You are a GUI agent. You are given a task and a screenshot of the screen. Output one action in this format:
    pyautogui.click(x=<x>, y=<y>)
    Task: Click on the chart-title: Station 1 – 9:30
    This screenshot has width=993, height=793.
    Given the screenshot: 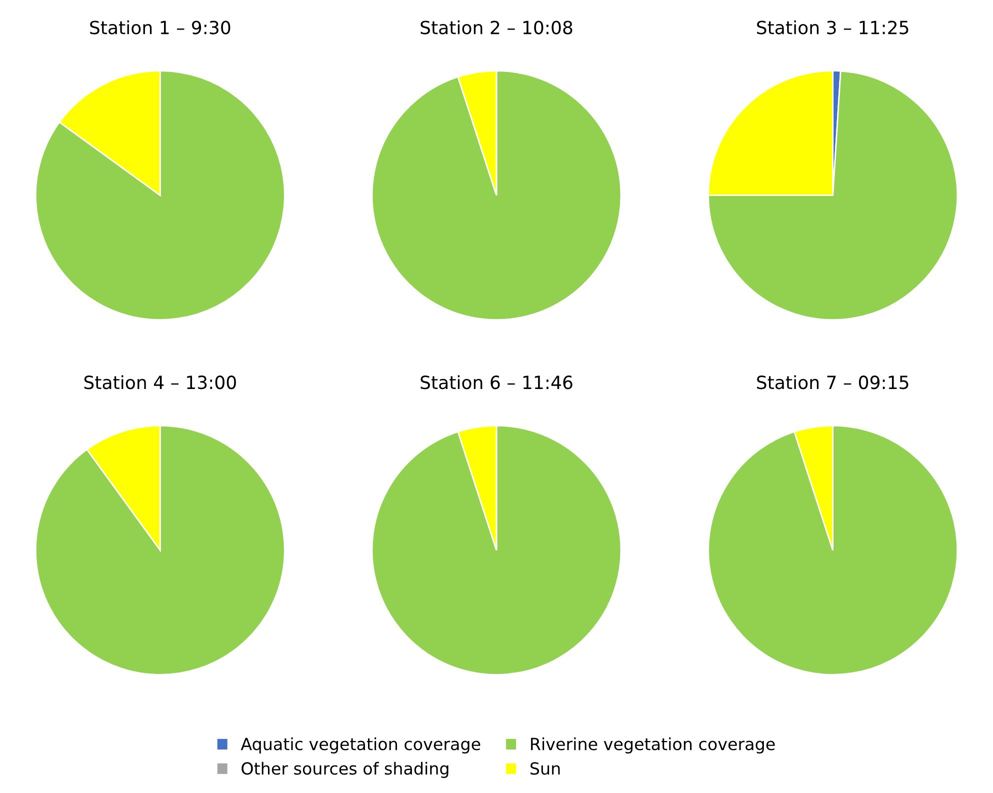 What is the action you would take?
    pyautogui.click(x=160, y=27)
    